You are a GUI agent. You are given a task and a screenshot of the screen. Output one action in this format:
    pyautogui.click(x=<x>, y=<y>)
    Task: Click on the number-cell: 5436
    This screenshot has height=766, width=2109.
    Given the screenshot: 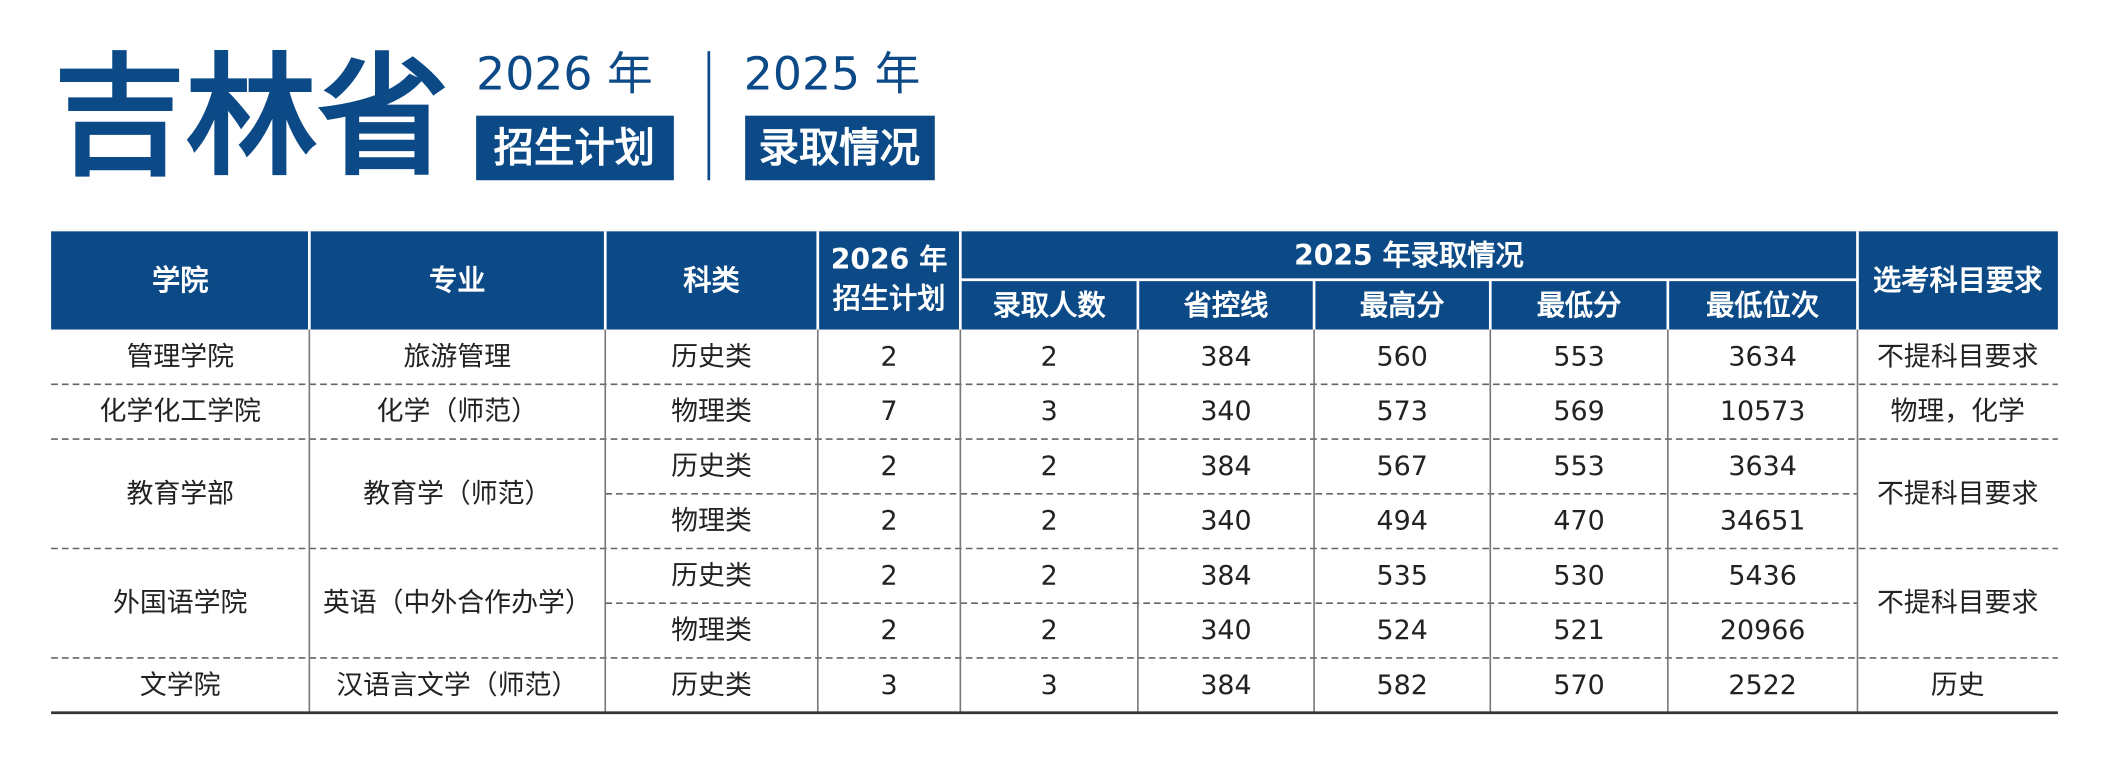 What is the action you would take?
    pyautogui.click(x=1762, y=575)
    